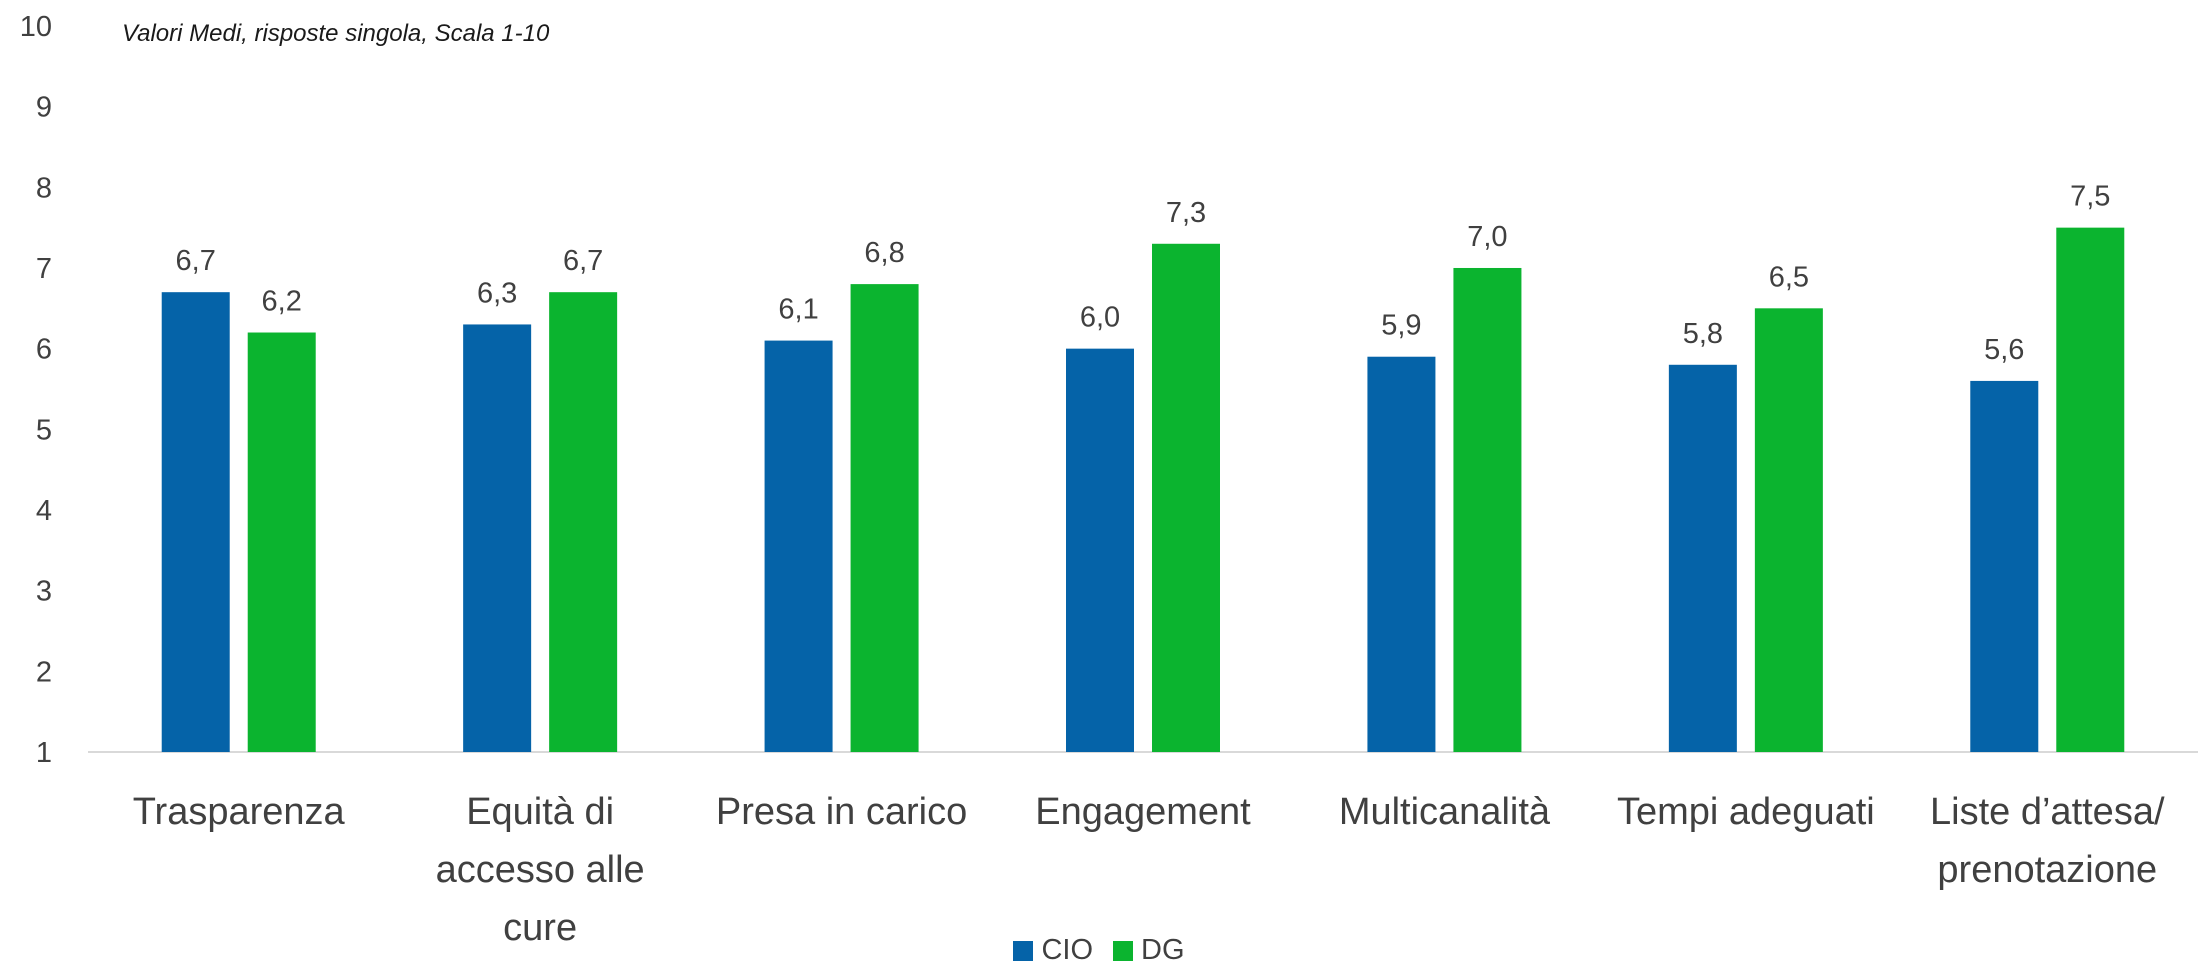  Describe the element at coordinates (1023, 950) in the screenshot. I see `legend-swatch-cio` at that location.